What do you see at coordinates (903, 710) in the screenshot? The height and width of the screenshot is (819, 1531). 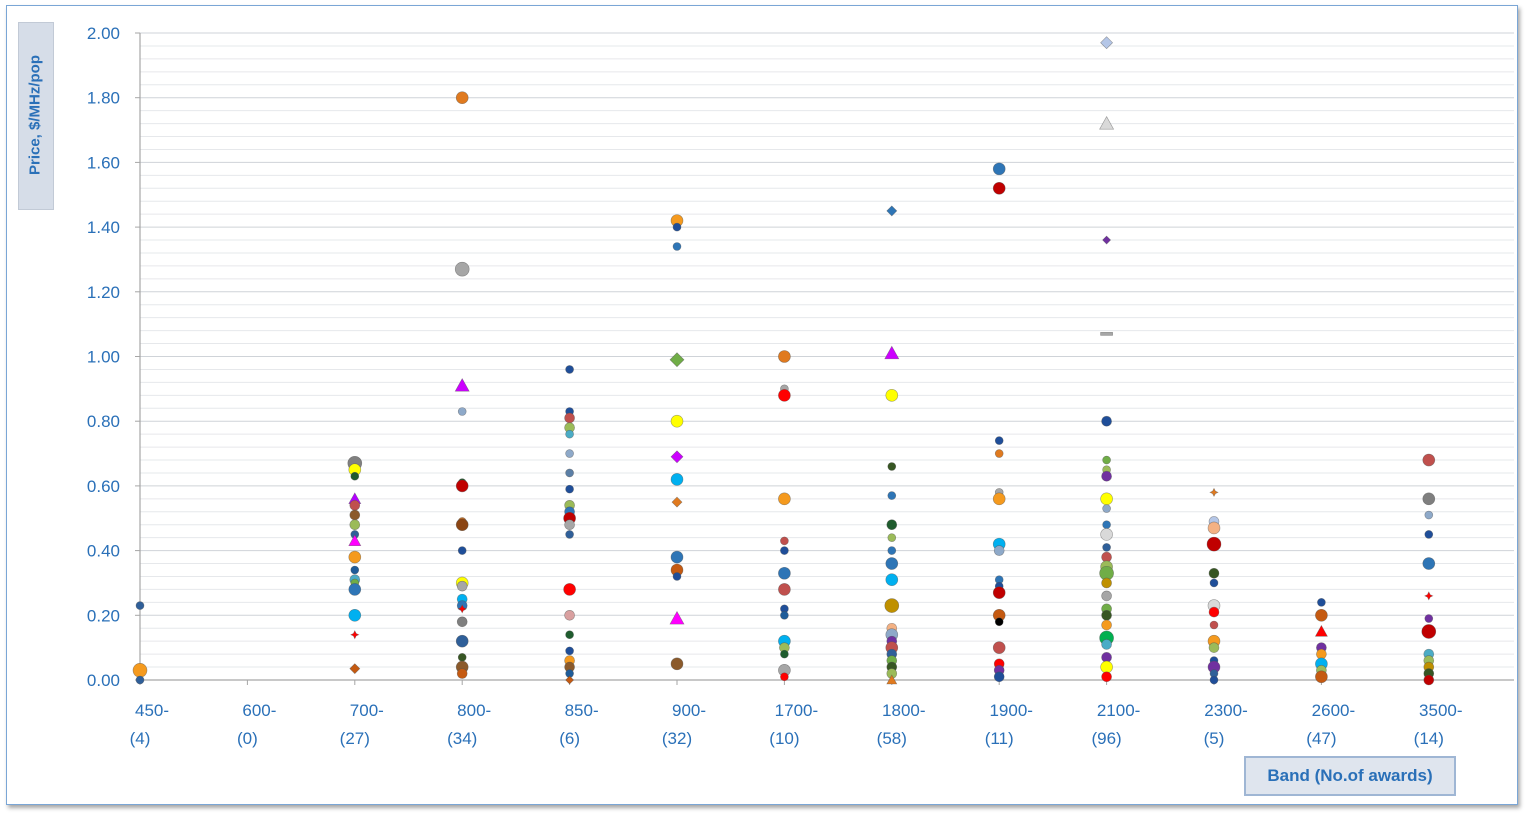 I see `x-tick-label-band: 1800-` at bounding box center [903, 710].